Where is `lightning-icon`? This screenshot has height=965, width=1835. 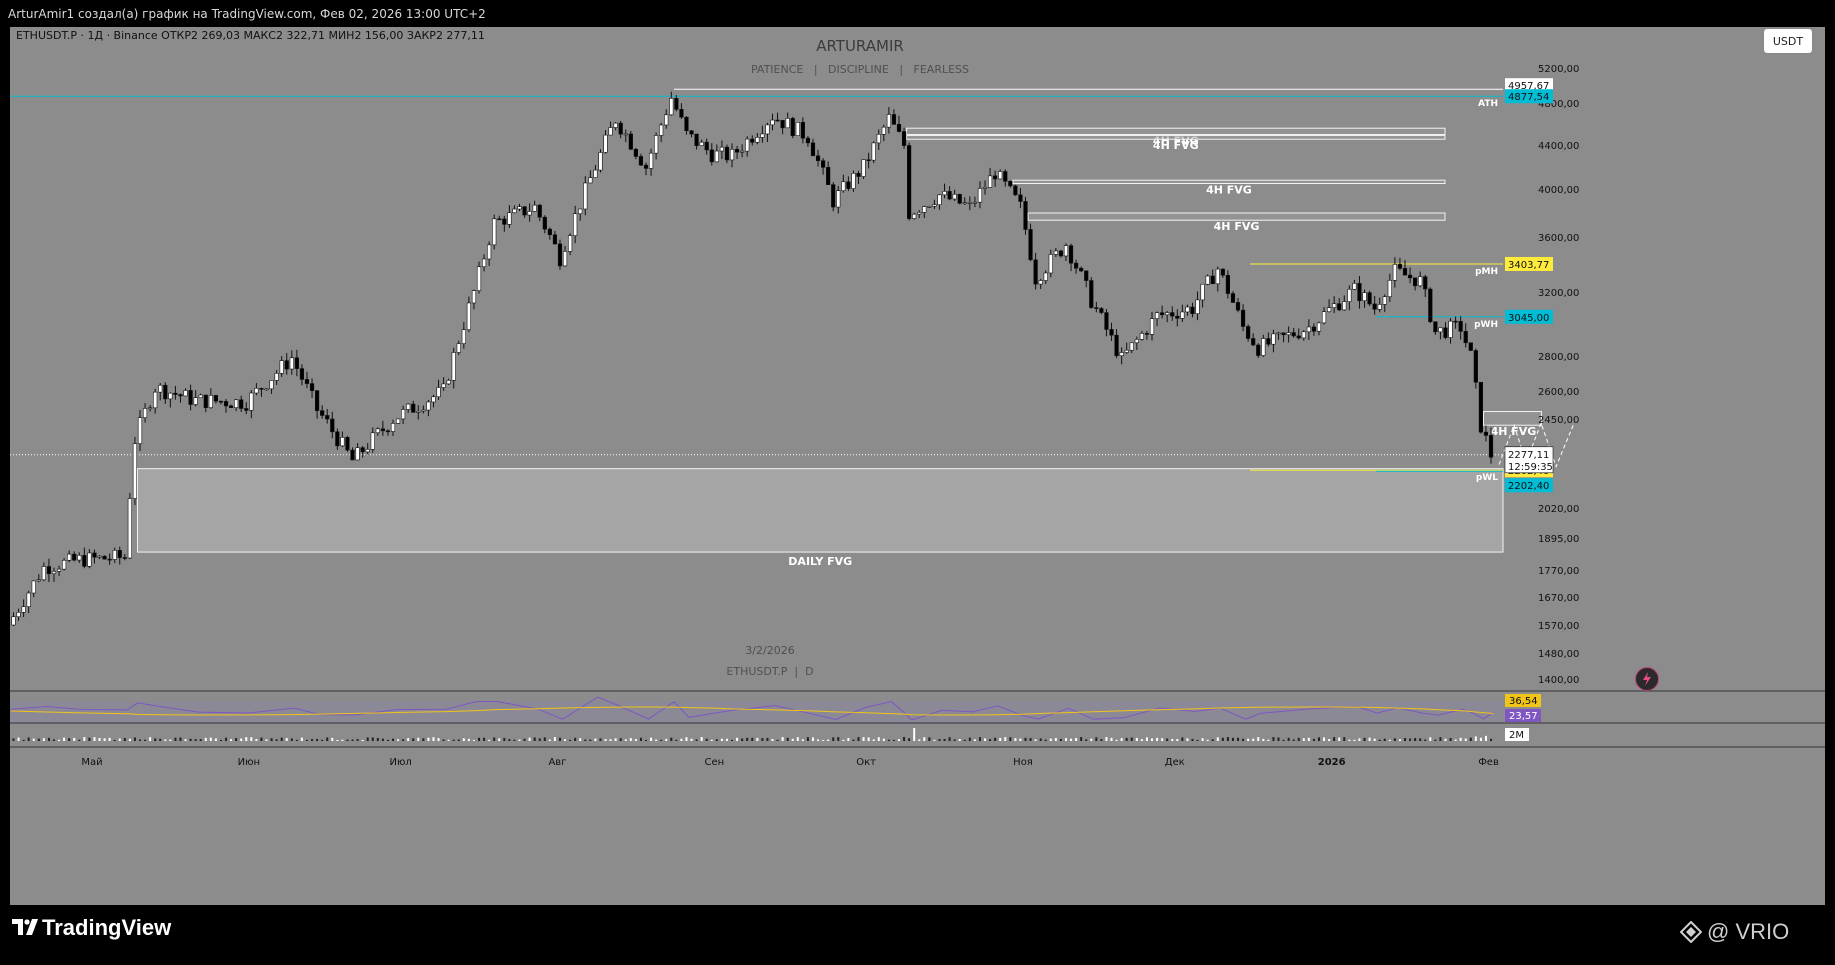
lightning-icon is located at coordinates (1647, 679).